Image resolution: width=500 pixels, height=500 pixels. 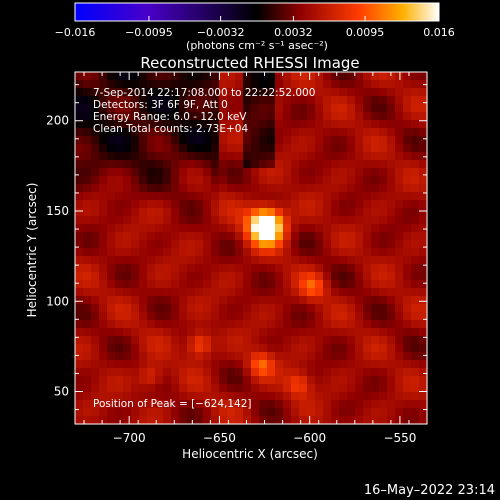 What do you see at coordinates (255, 27) in the screenshot?
I see `colorbar-ticks: −0.016 −0.0095 −0.0032 0.0032 0.0095 0.016` at bounding box center [255, 27].